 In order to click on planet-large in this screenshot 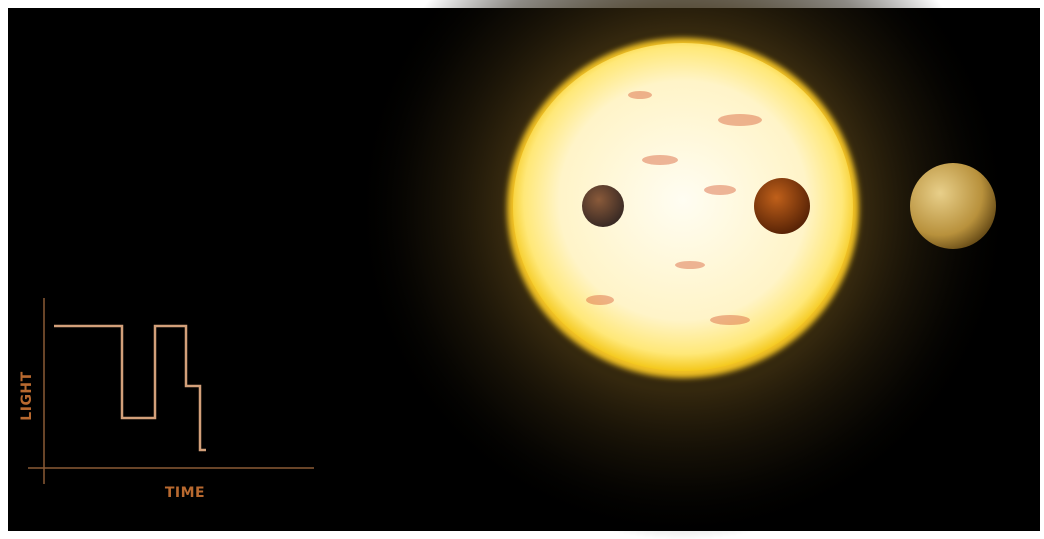, I will do `click(953, 206)`.